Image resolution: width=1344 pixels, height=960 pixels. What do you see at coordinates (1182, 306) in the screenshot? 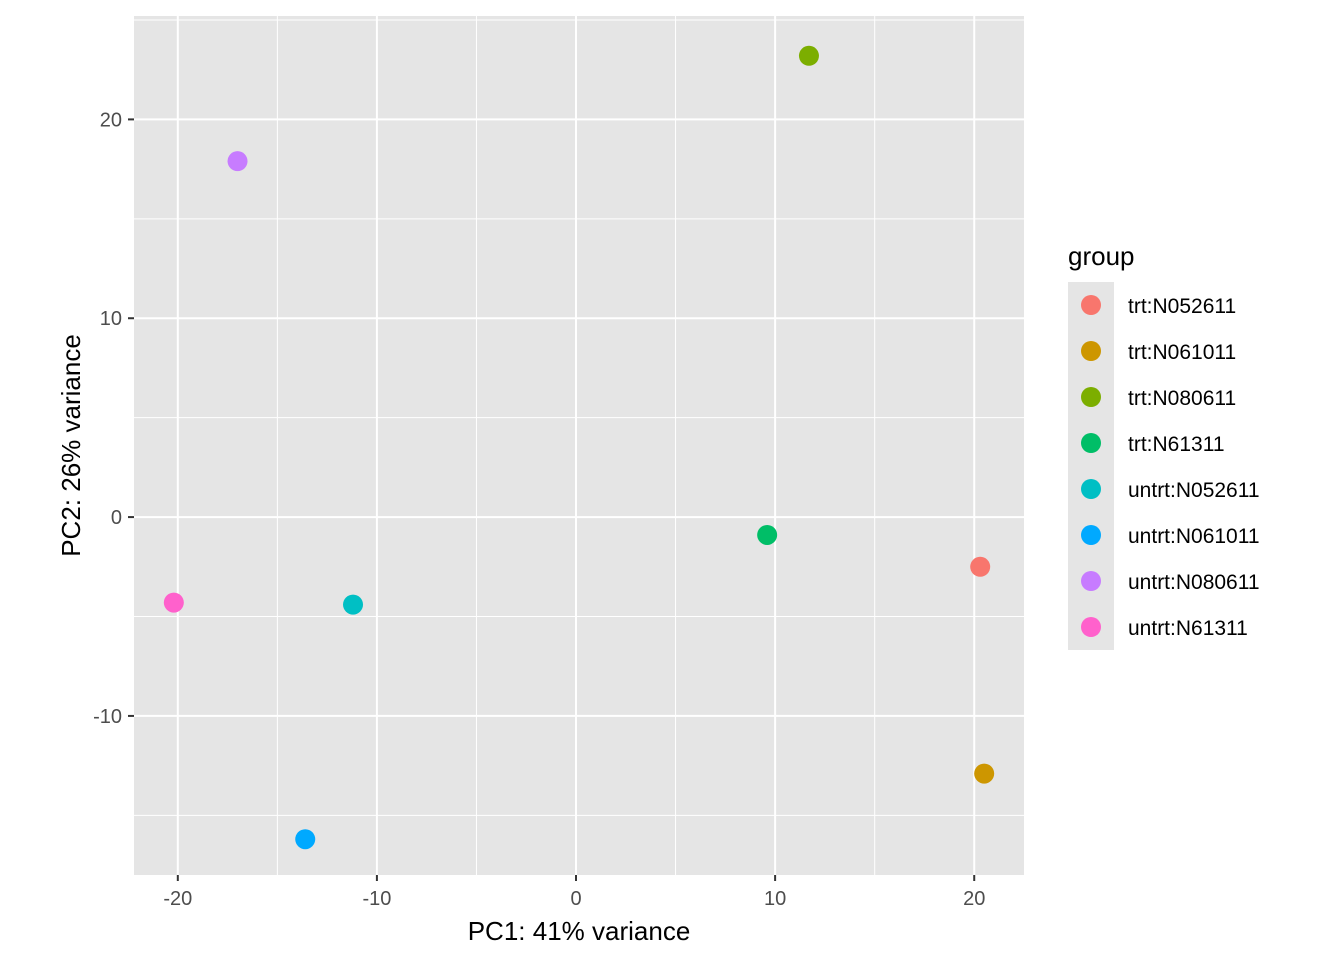
I see `legend-label: trt:N052611` at bounding box center [1182, 306].